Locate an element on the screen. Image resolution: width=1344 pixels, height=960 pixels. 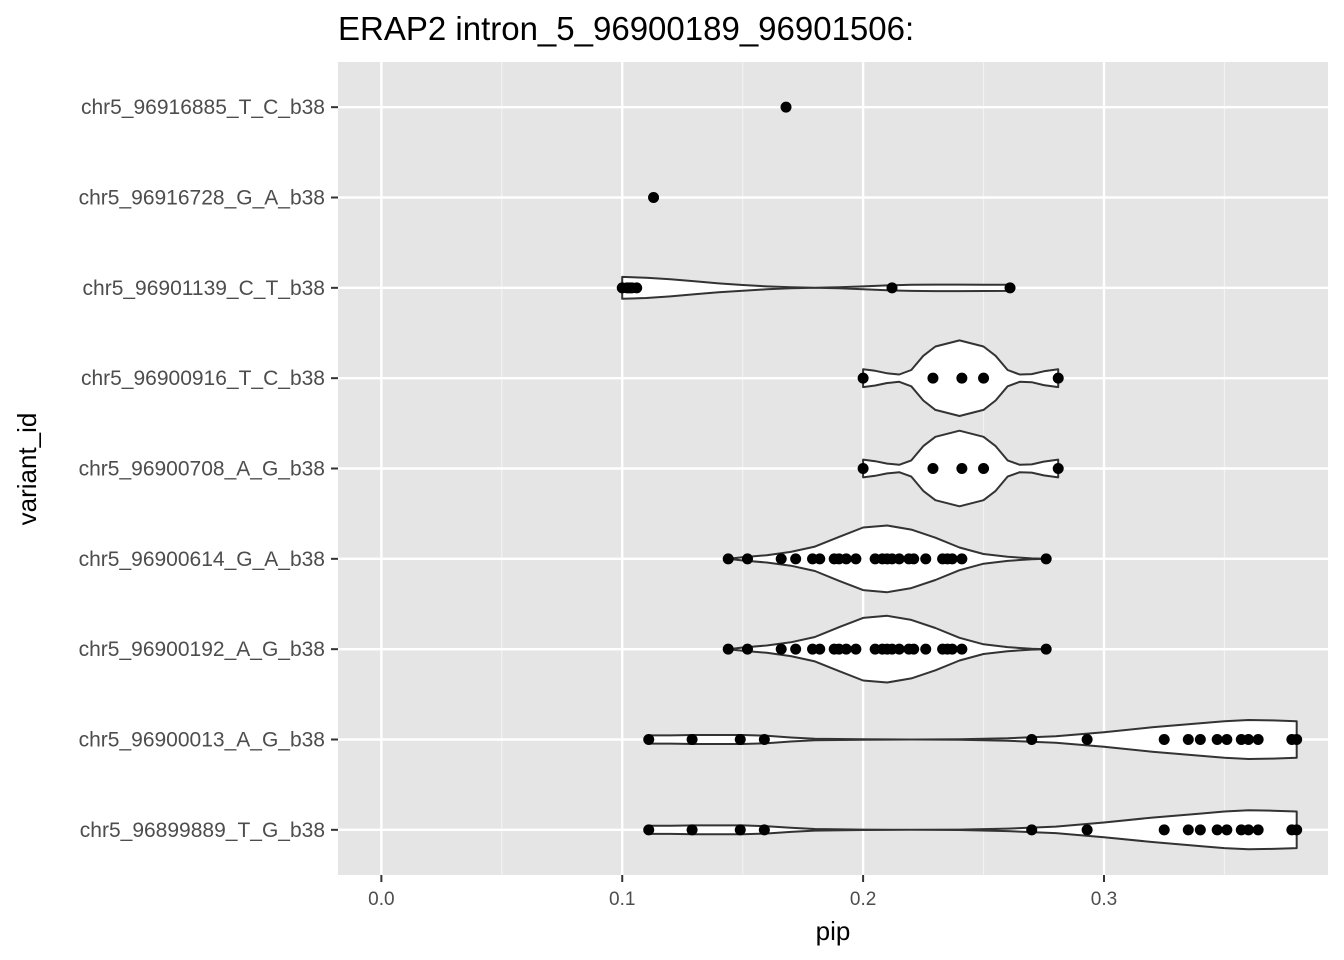
y-tick-label: chr5_96899889_T_G_b38 is located at coordinates (202, 830).